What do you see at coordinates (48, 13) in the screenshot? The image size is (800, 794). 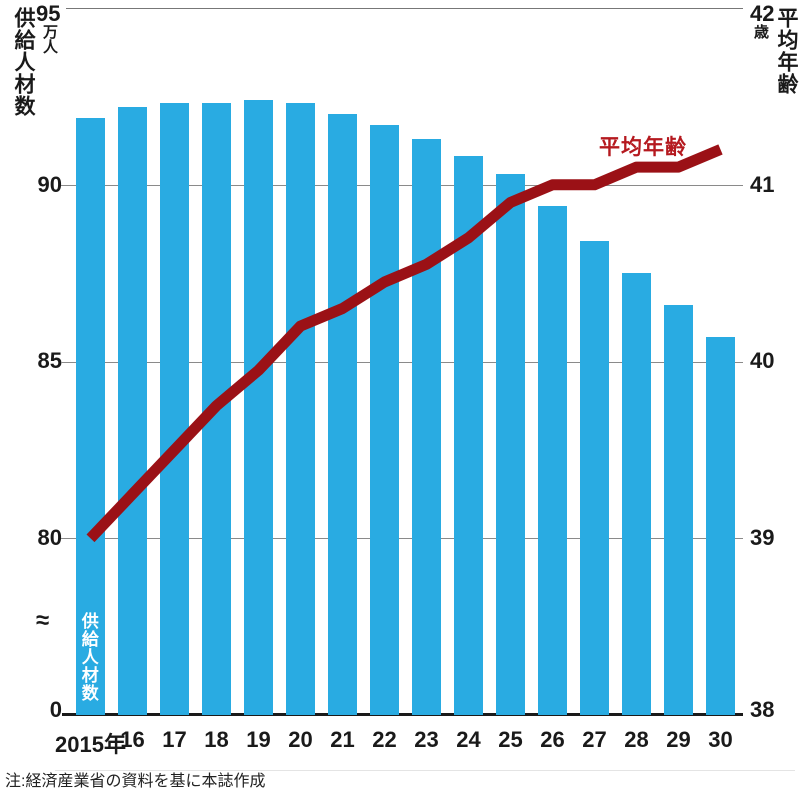 I see `left-axis-top-value: 95` at bounding box center [48, 13].